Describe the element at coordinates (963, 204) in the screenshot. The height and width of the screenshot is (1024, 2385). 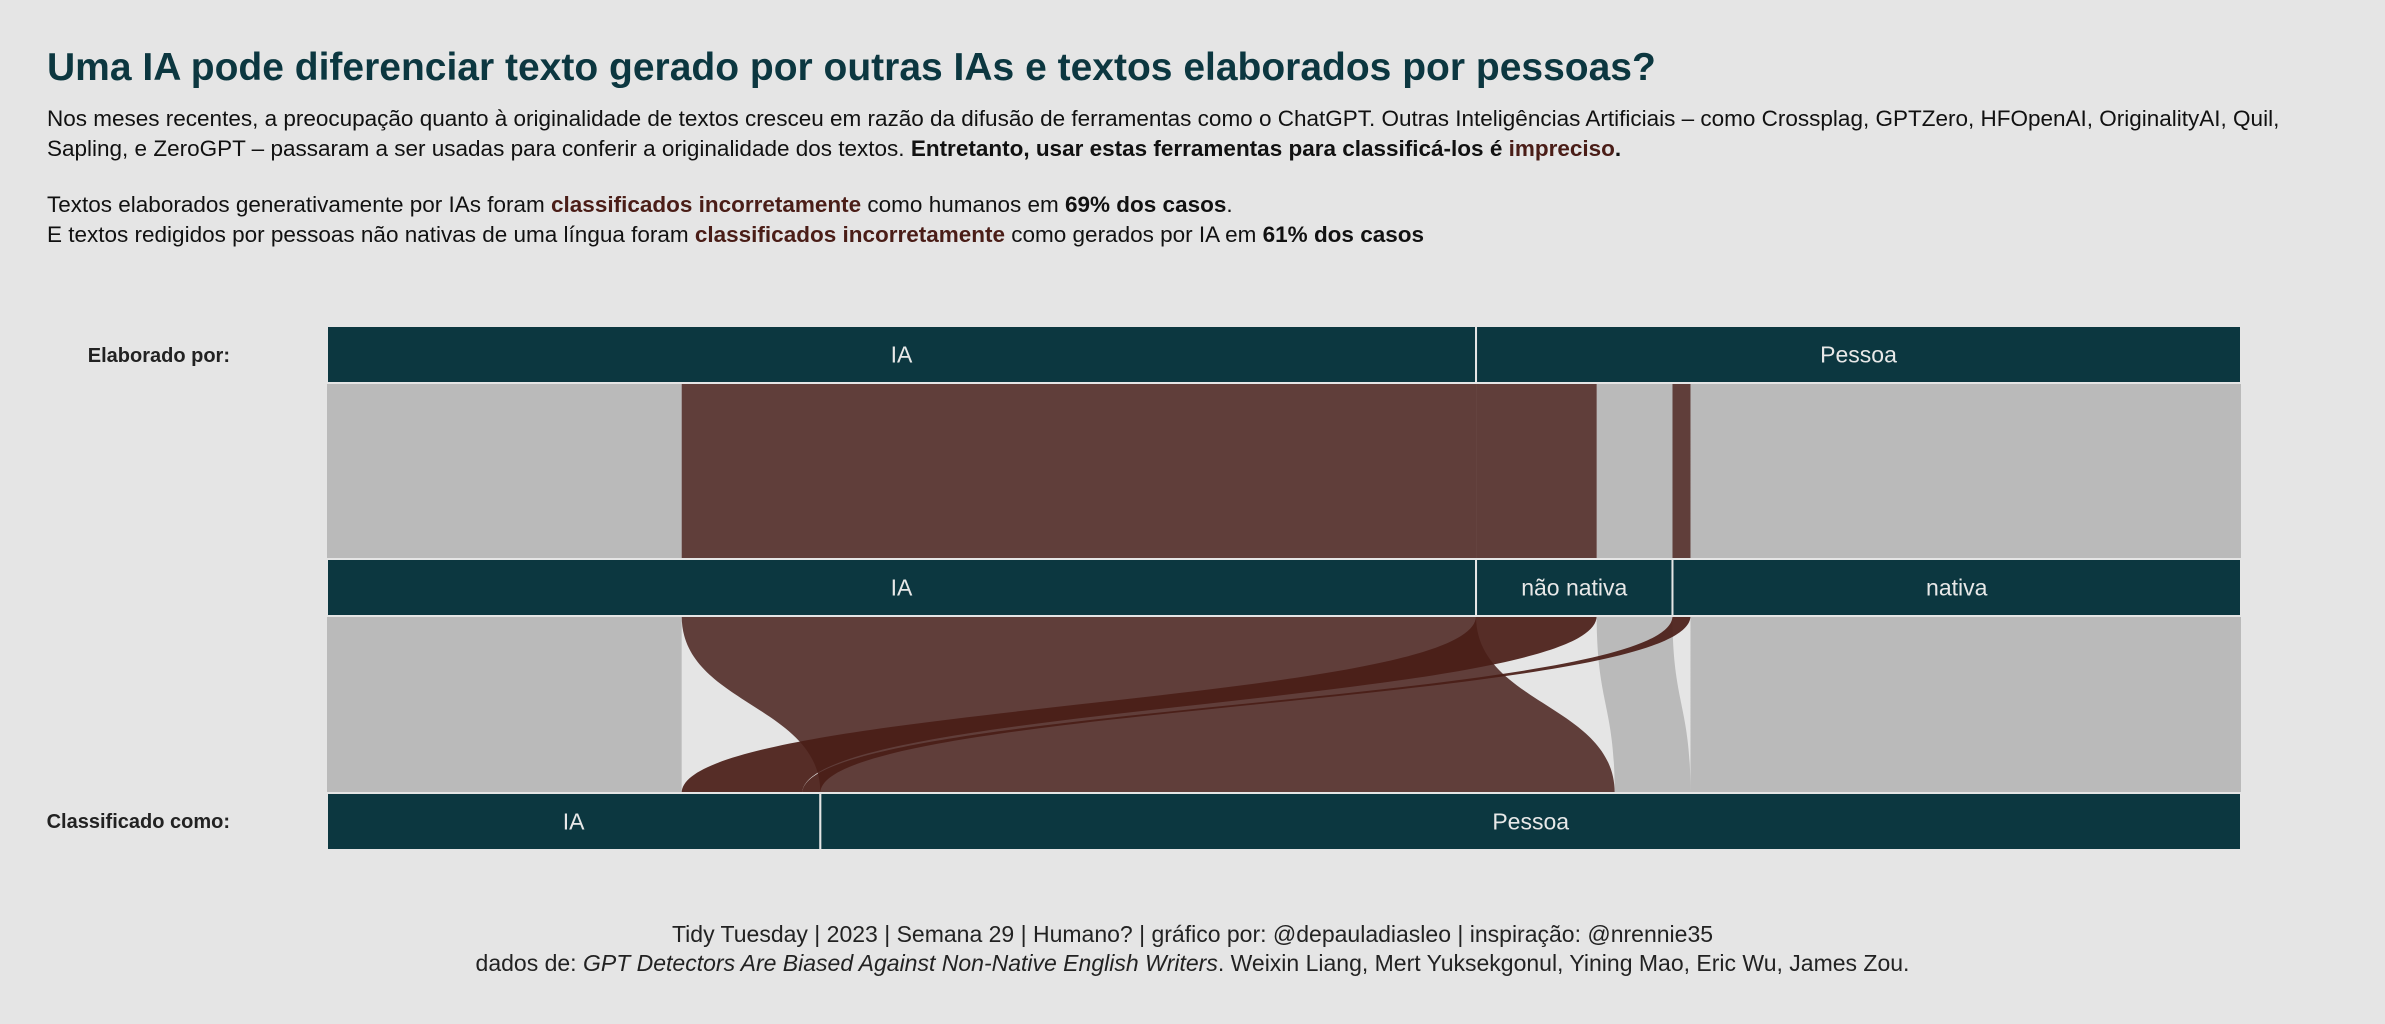
I see `stat-ia-text-2: como humanos em` at that location.